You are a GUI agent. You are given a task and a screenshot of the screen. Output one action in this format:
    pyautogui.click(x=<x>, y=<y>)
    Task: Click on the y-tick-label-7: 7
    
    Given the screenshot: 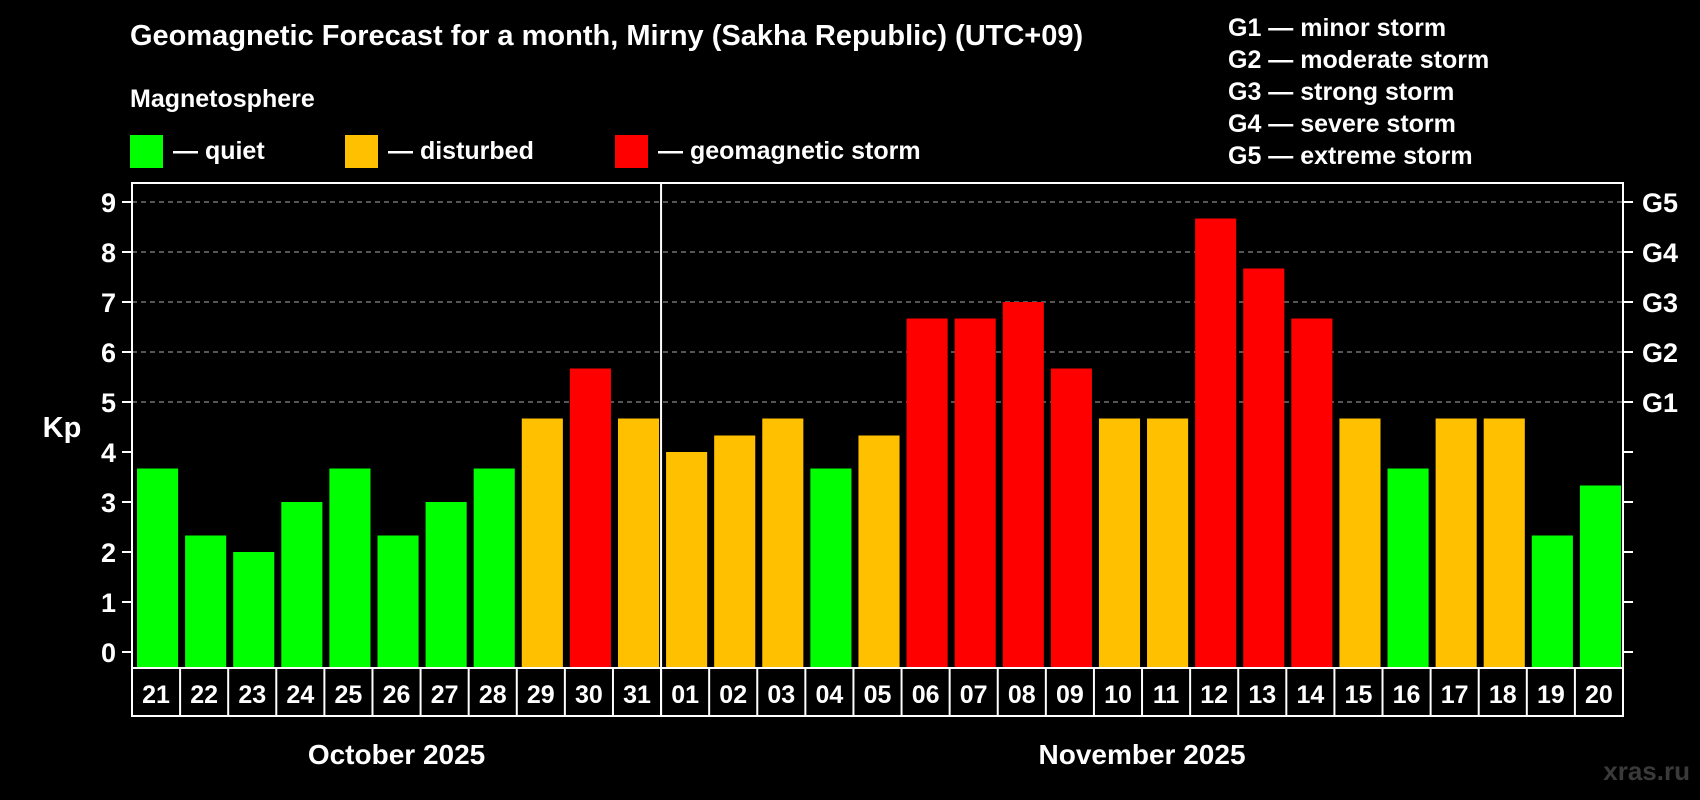 What is the action you would take?
    pyautogui.click(x=108, y=303)
    